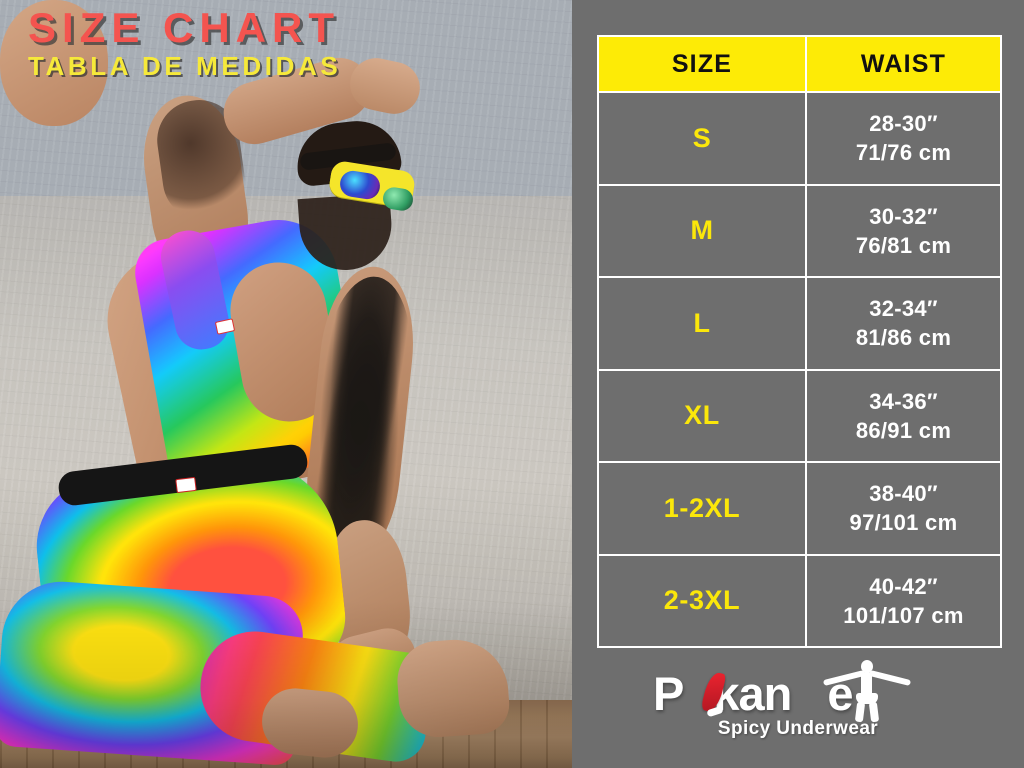  What do you see at coordinates (903, 401) in the screenshot?
I see `waist-inches: 34-36″` at bounding box center [903, 401].